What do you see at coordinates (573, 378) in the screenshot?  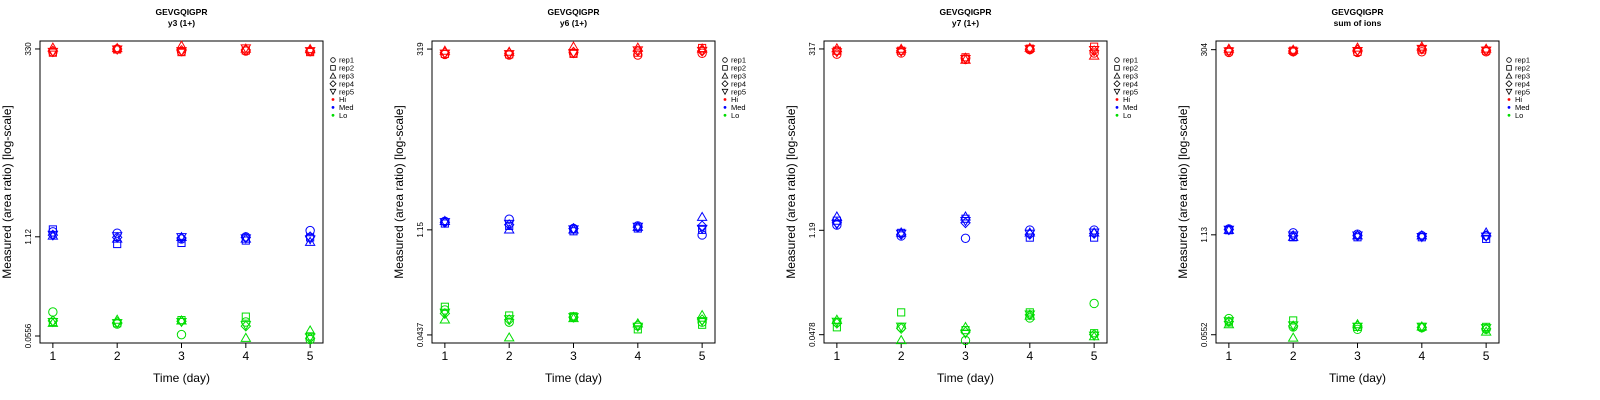 I see `x-axis-label: Time (day)` at bounding box center [573, 378].